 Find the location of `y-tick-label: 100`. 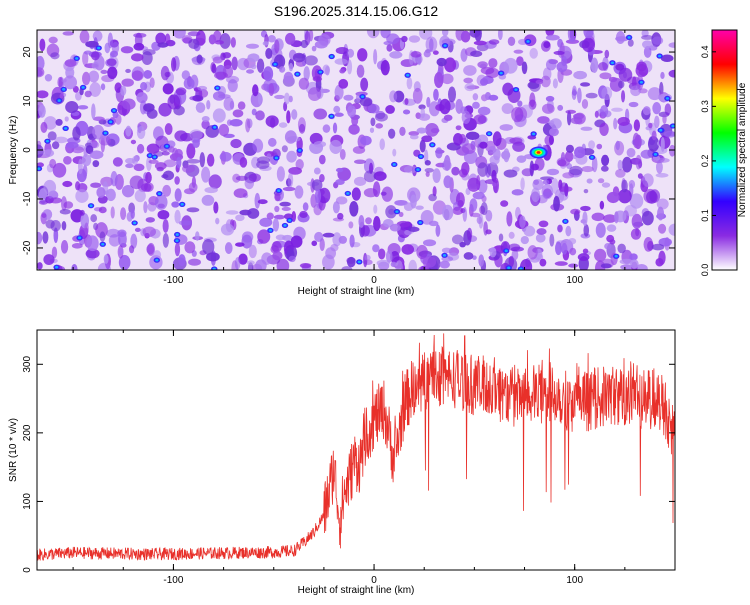

y-tick-label: 100 is located at coordinates (27, 501).